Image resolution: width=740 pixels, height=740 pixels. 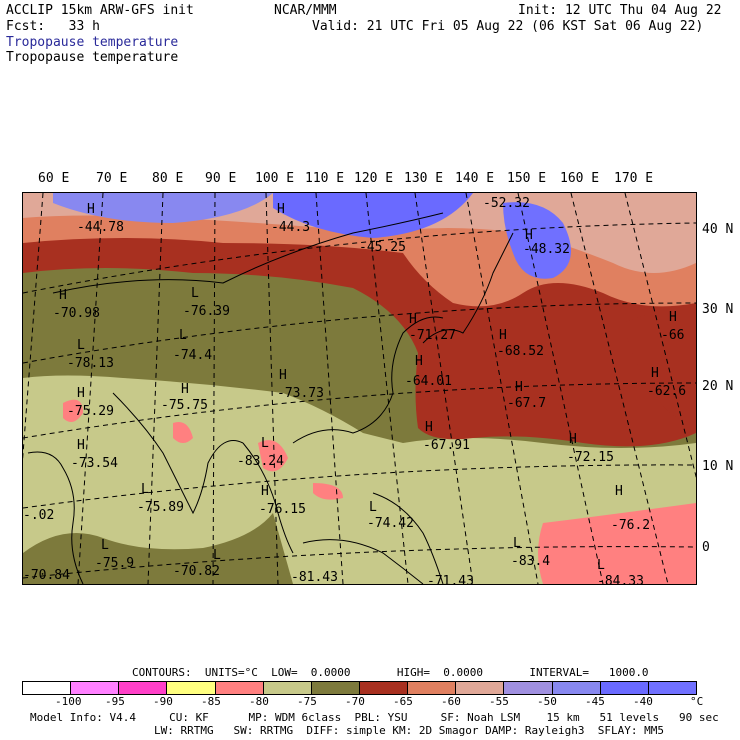 What do you see at coordinates (697, 701) in the screenshot?
I see `legend-unit: °C` at bounding box center [697, 701].